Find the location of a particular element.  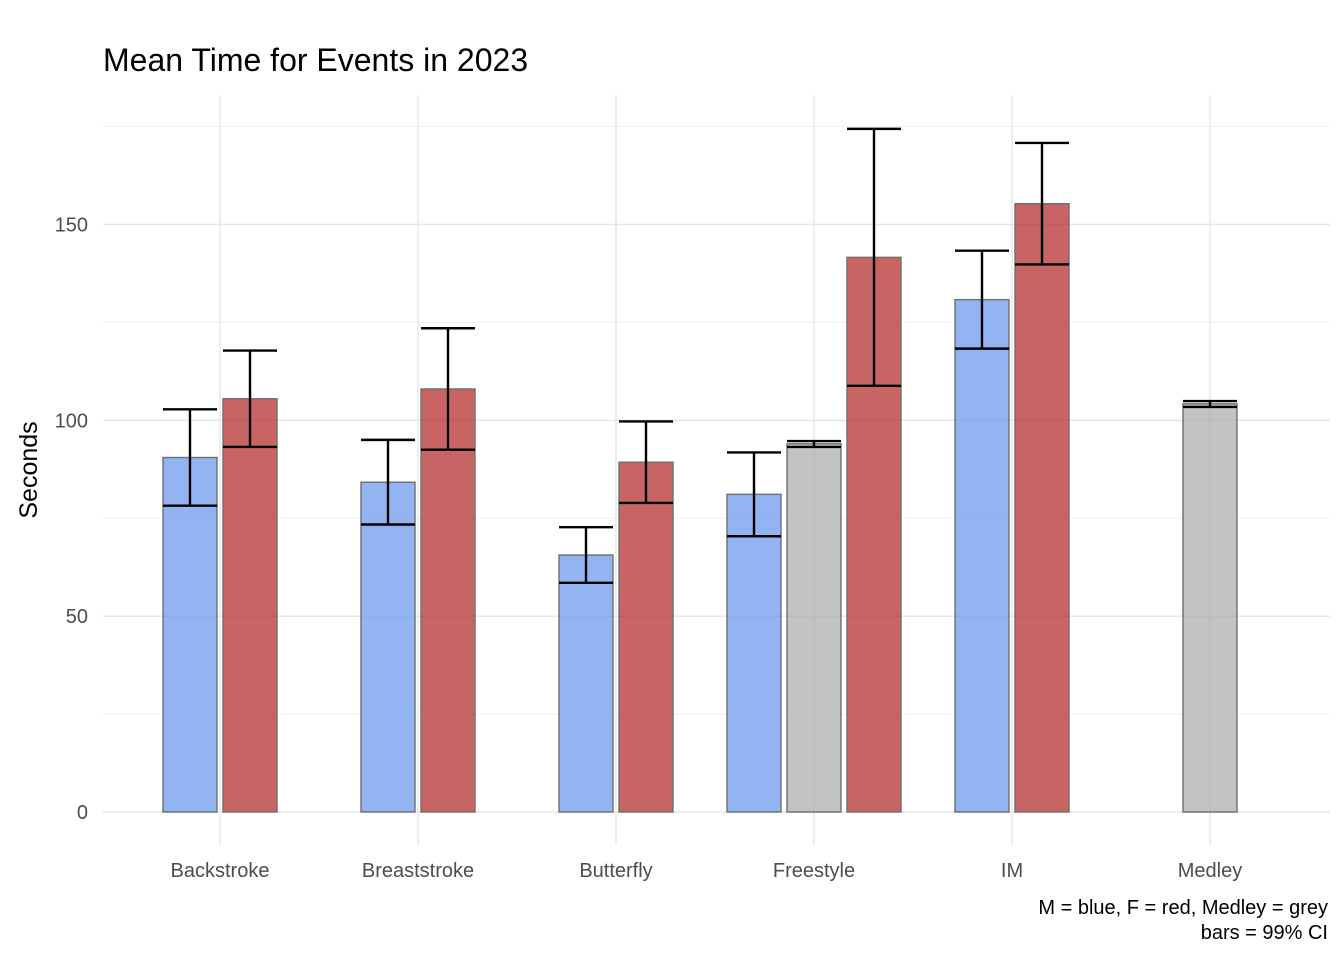

bar-backstroke-f is located at coordinates (250, 605).